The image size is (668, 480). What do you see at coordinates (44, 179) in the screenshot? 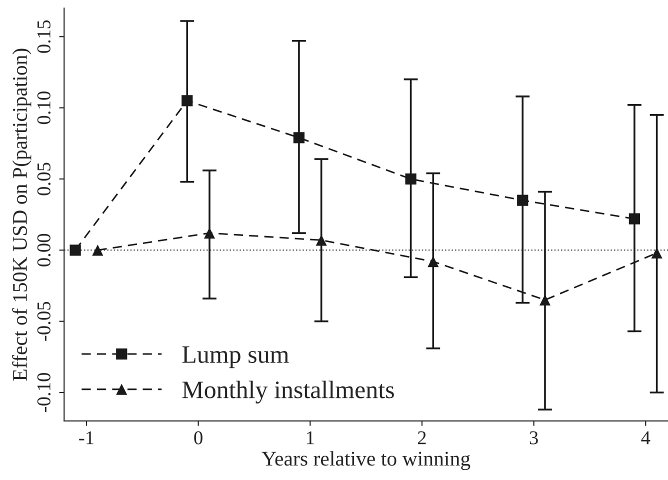
I see `y-tick-label: 0.05` at bounding box center [44, 179].